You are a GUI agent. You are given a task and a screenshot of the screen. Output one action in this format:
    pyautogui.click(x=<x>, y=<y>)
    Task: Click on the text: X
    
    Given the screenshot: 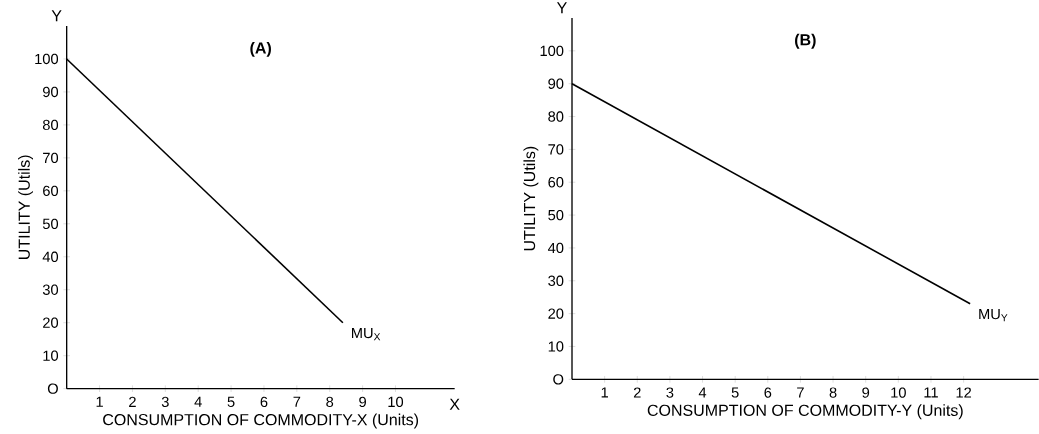 What is the action you would take?
    pyautogui.click(x=454, y=404)
    